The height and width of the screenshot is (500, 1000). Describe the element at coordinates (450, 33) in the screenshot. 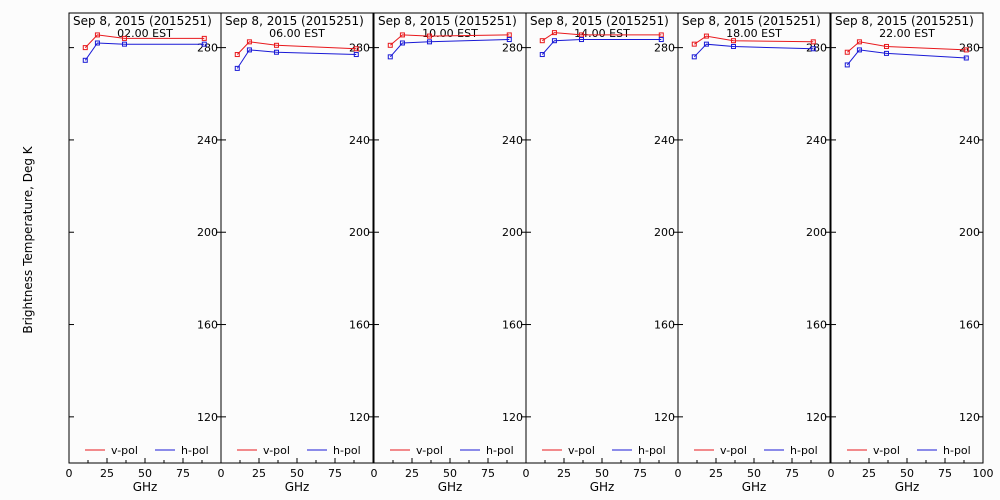

I see `panel-subtitle: 10.00 EST` at that location.